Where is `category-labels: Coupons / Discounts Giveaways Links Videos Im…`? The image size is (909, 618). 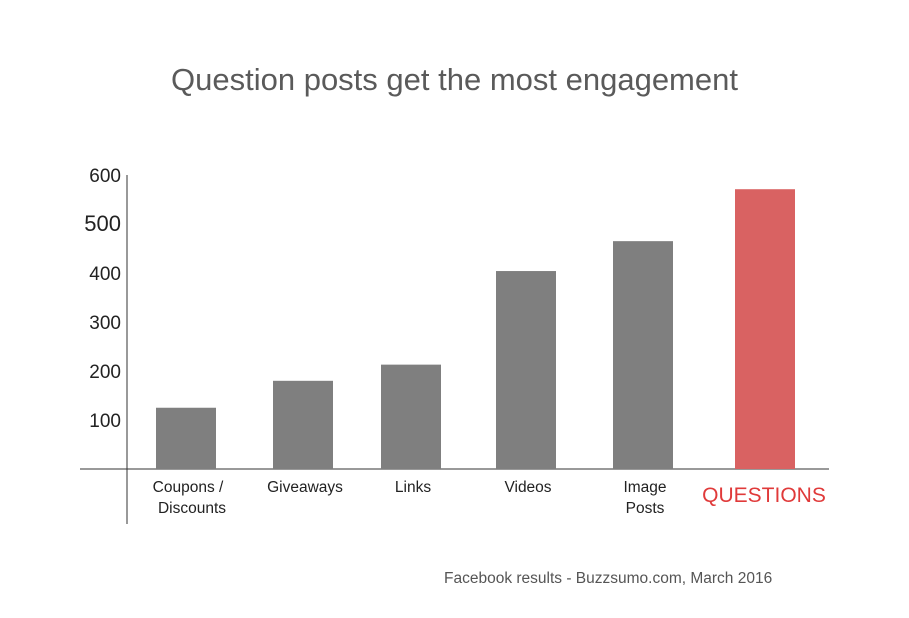 category-labels: Coupons / Discounts Giveaways Links Videos Im… is located at coordinates (489, 498).